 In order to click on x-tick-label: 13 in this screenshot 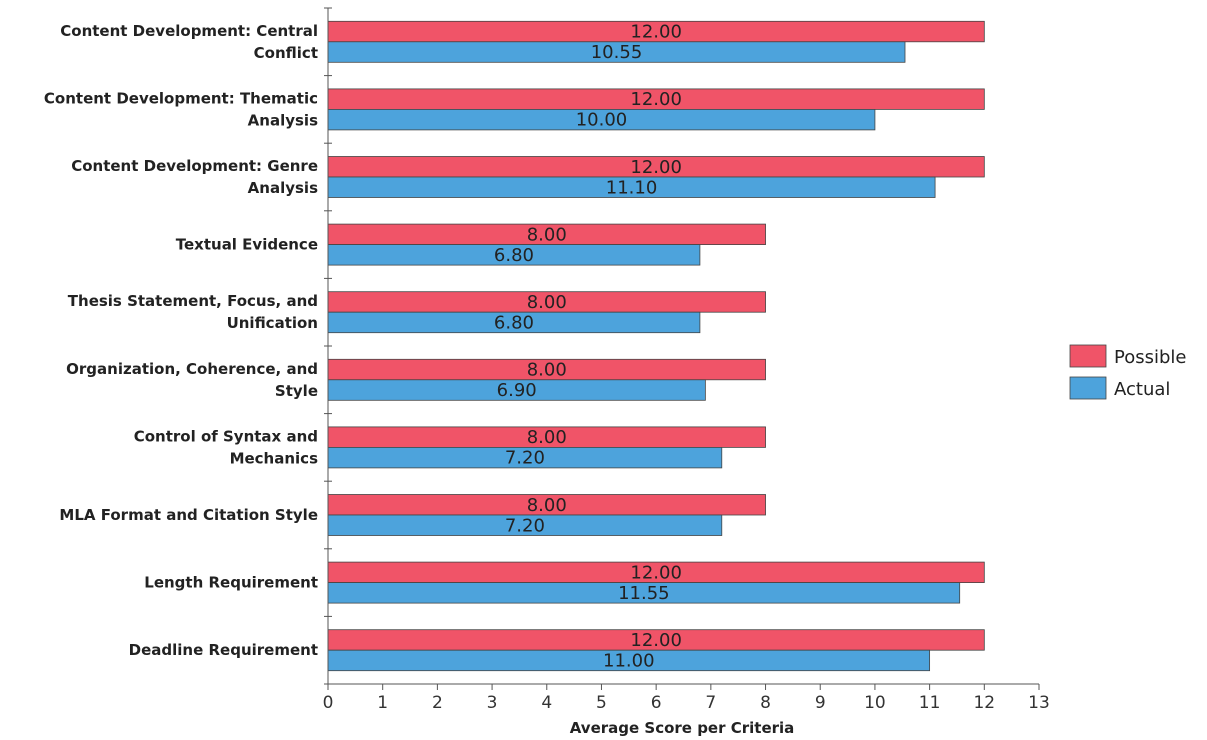, I will do `click(1039, 703)`.